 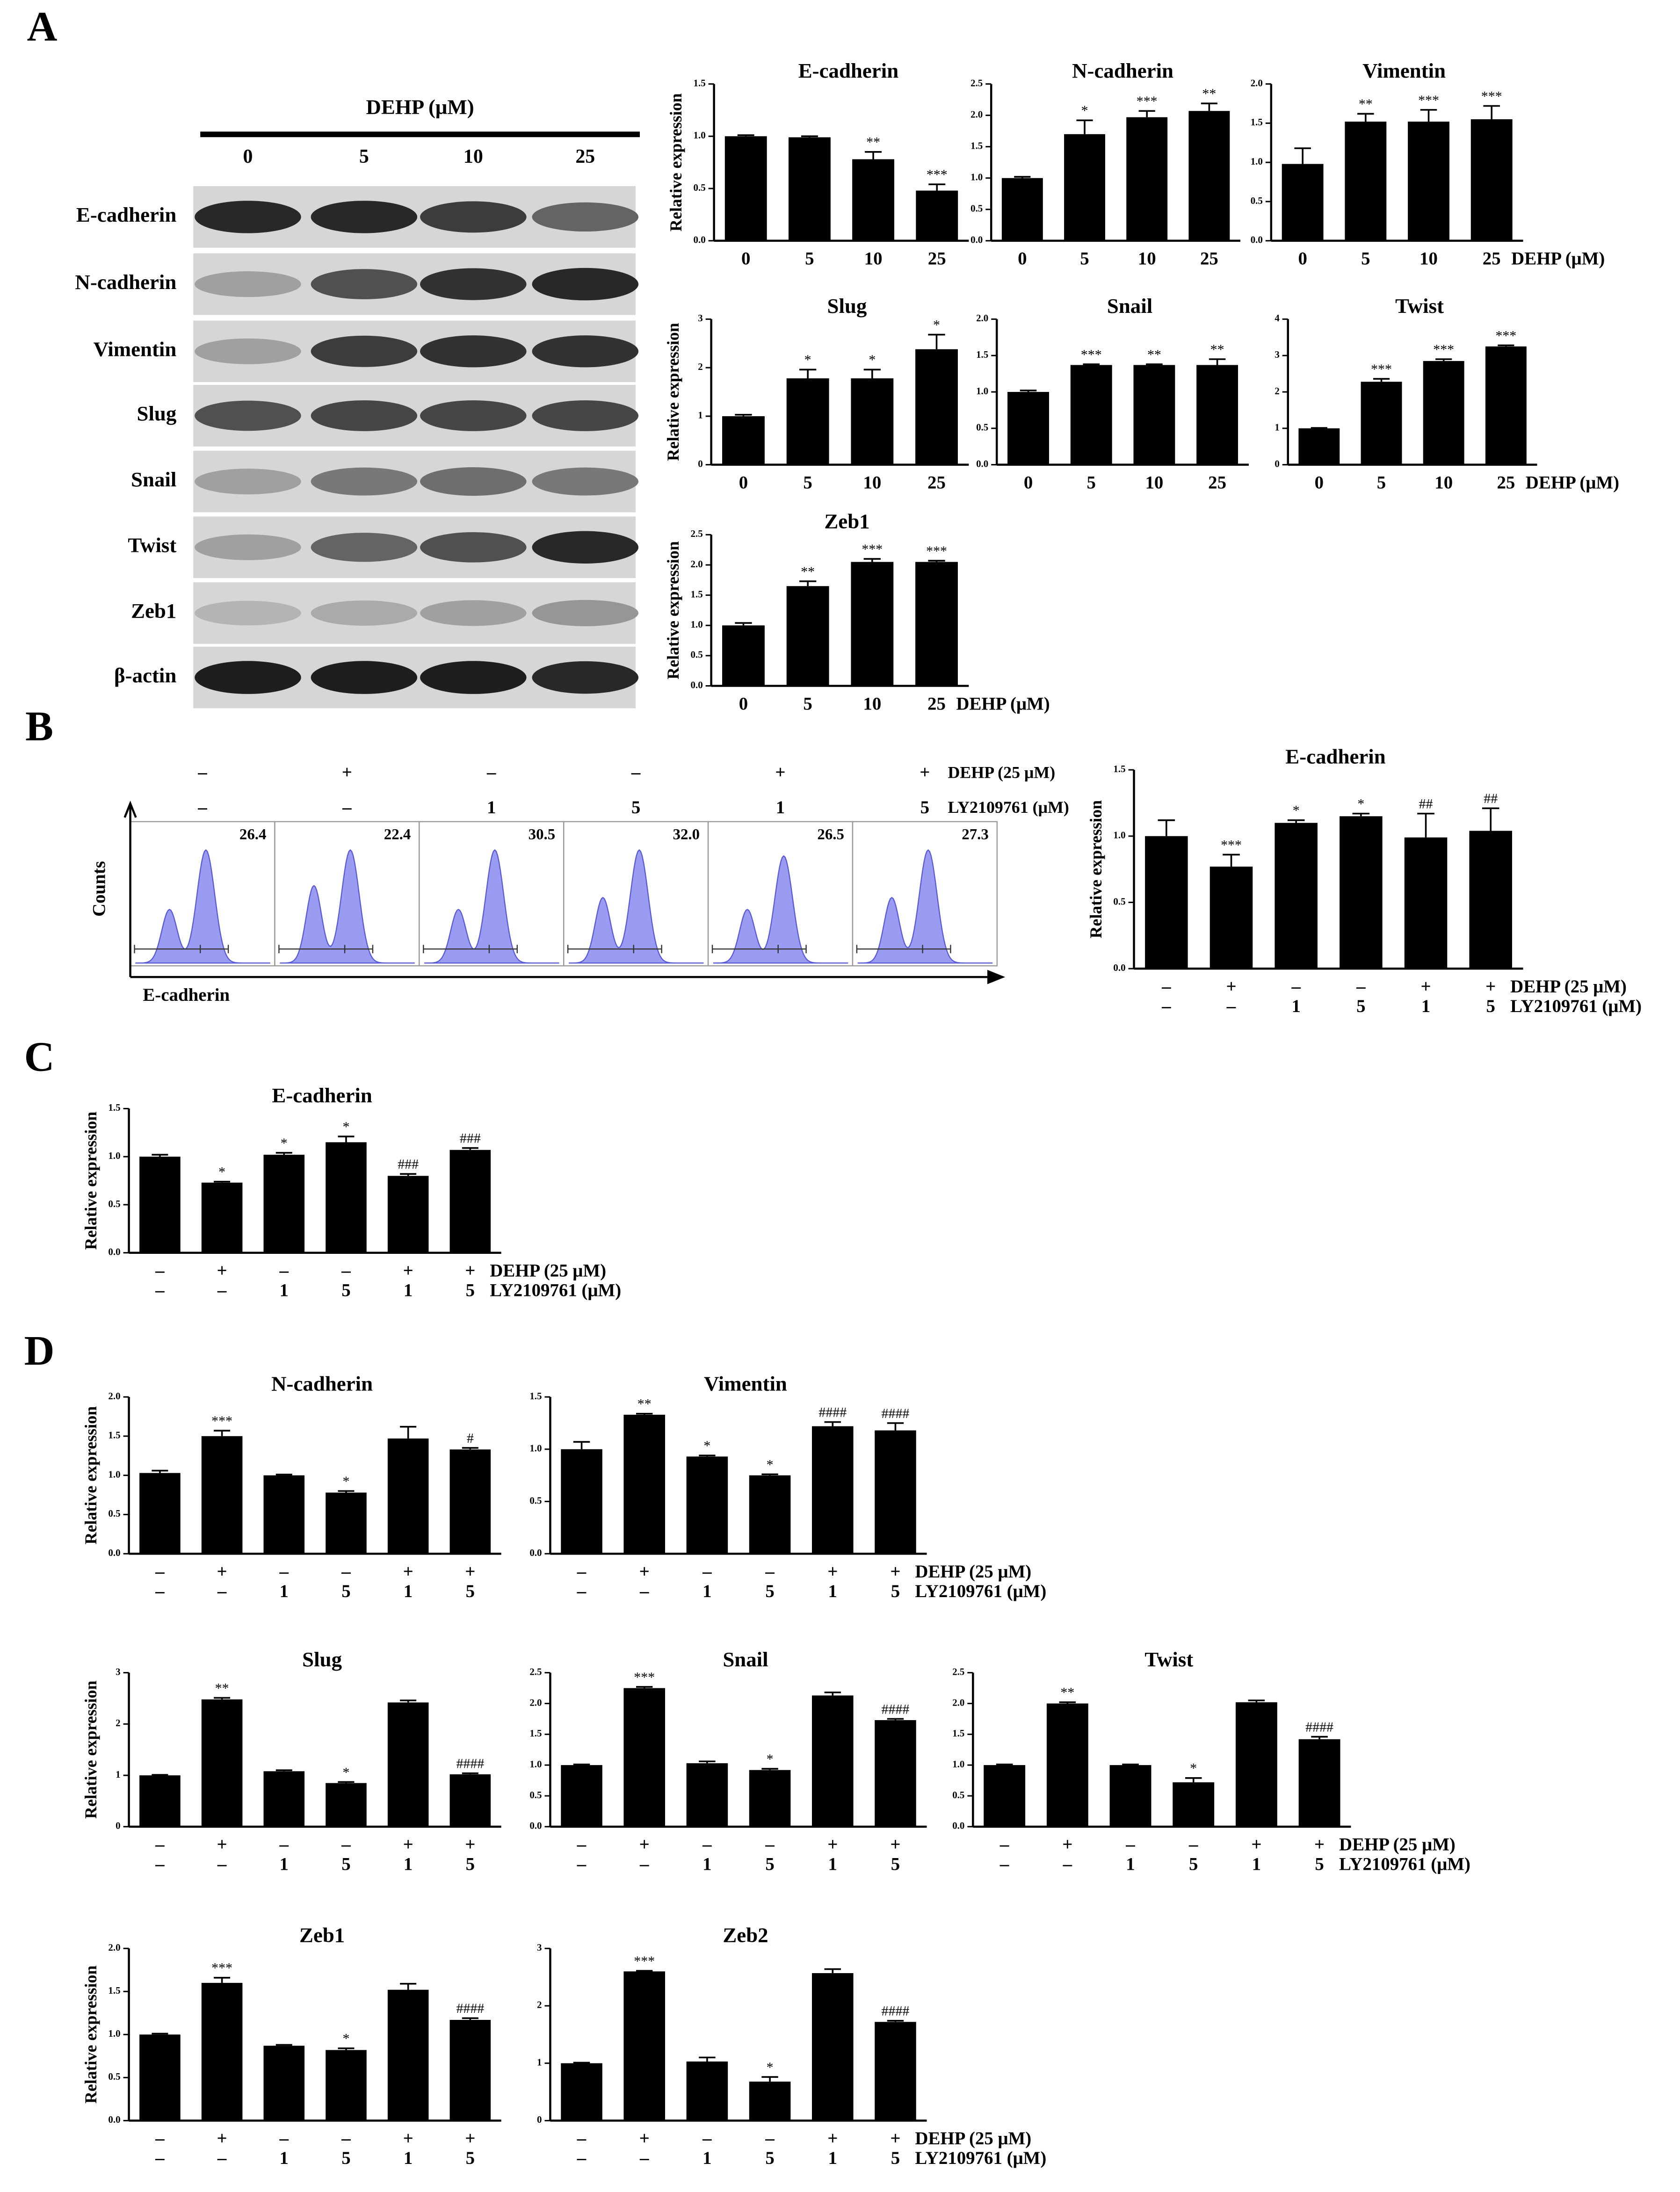 What do you see at coordinates (925, 772) in the screenshot?
I see `condition-label: +` at bounding box center [925, 772].